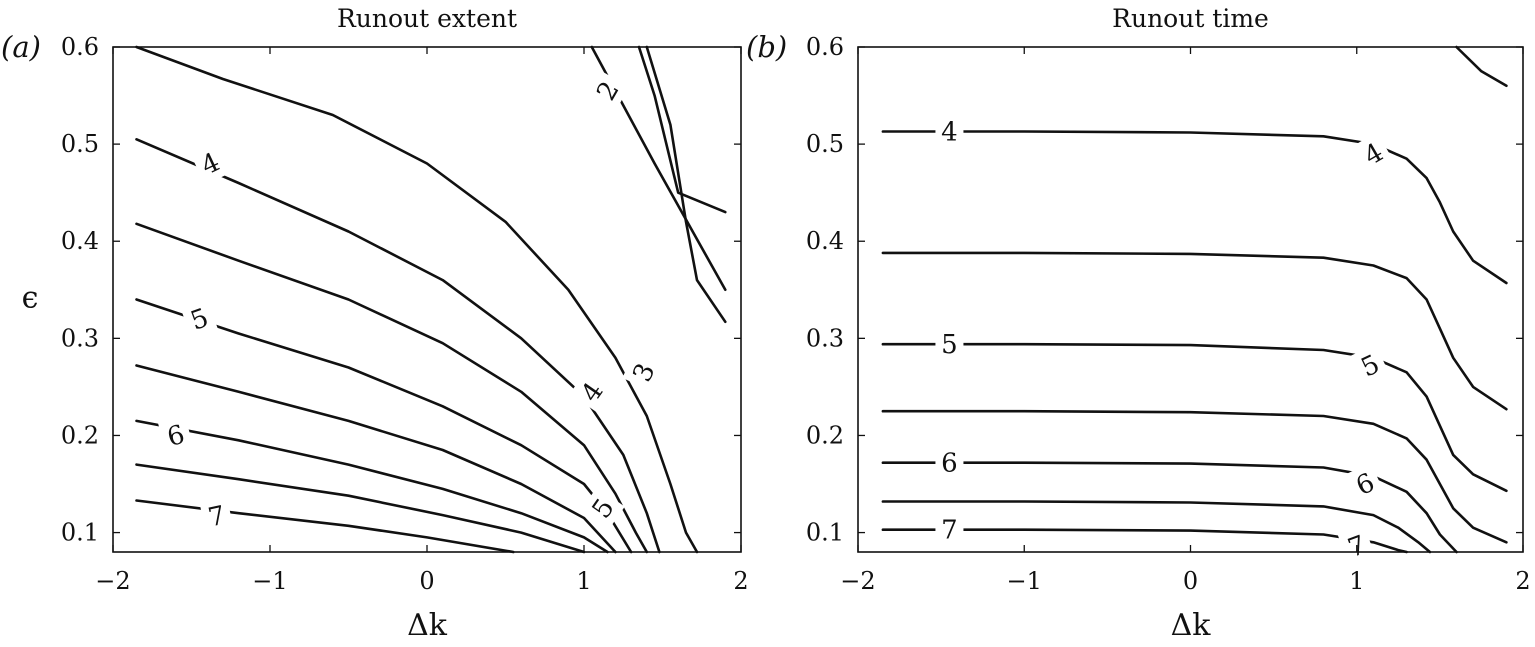 This screenshot has height=647, width=1535. I want to click on contour-label-0: 4, so click(949, 132).